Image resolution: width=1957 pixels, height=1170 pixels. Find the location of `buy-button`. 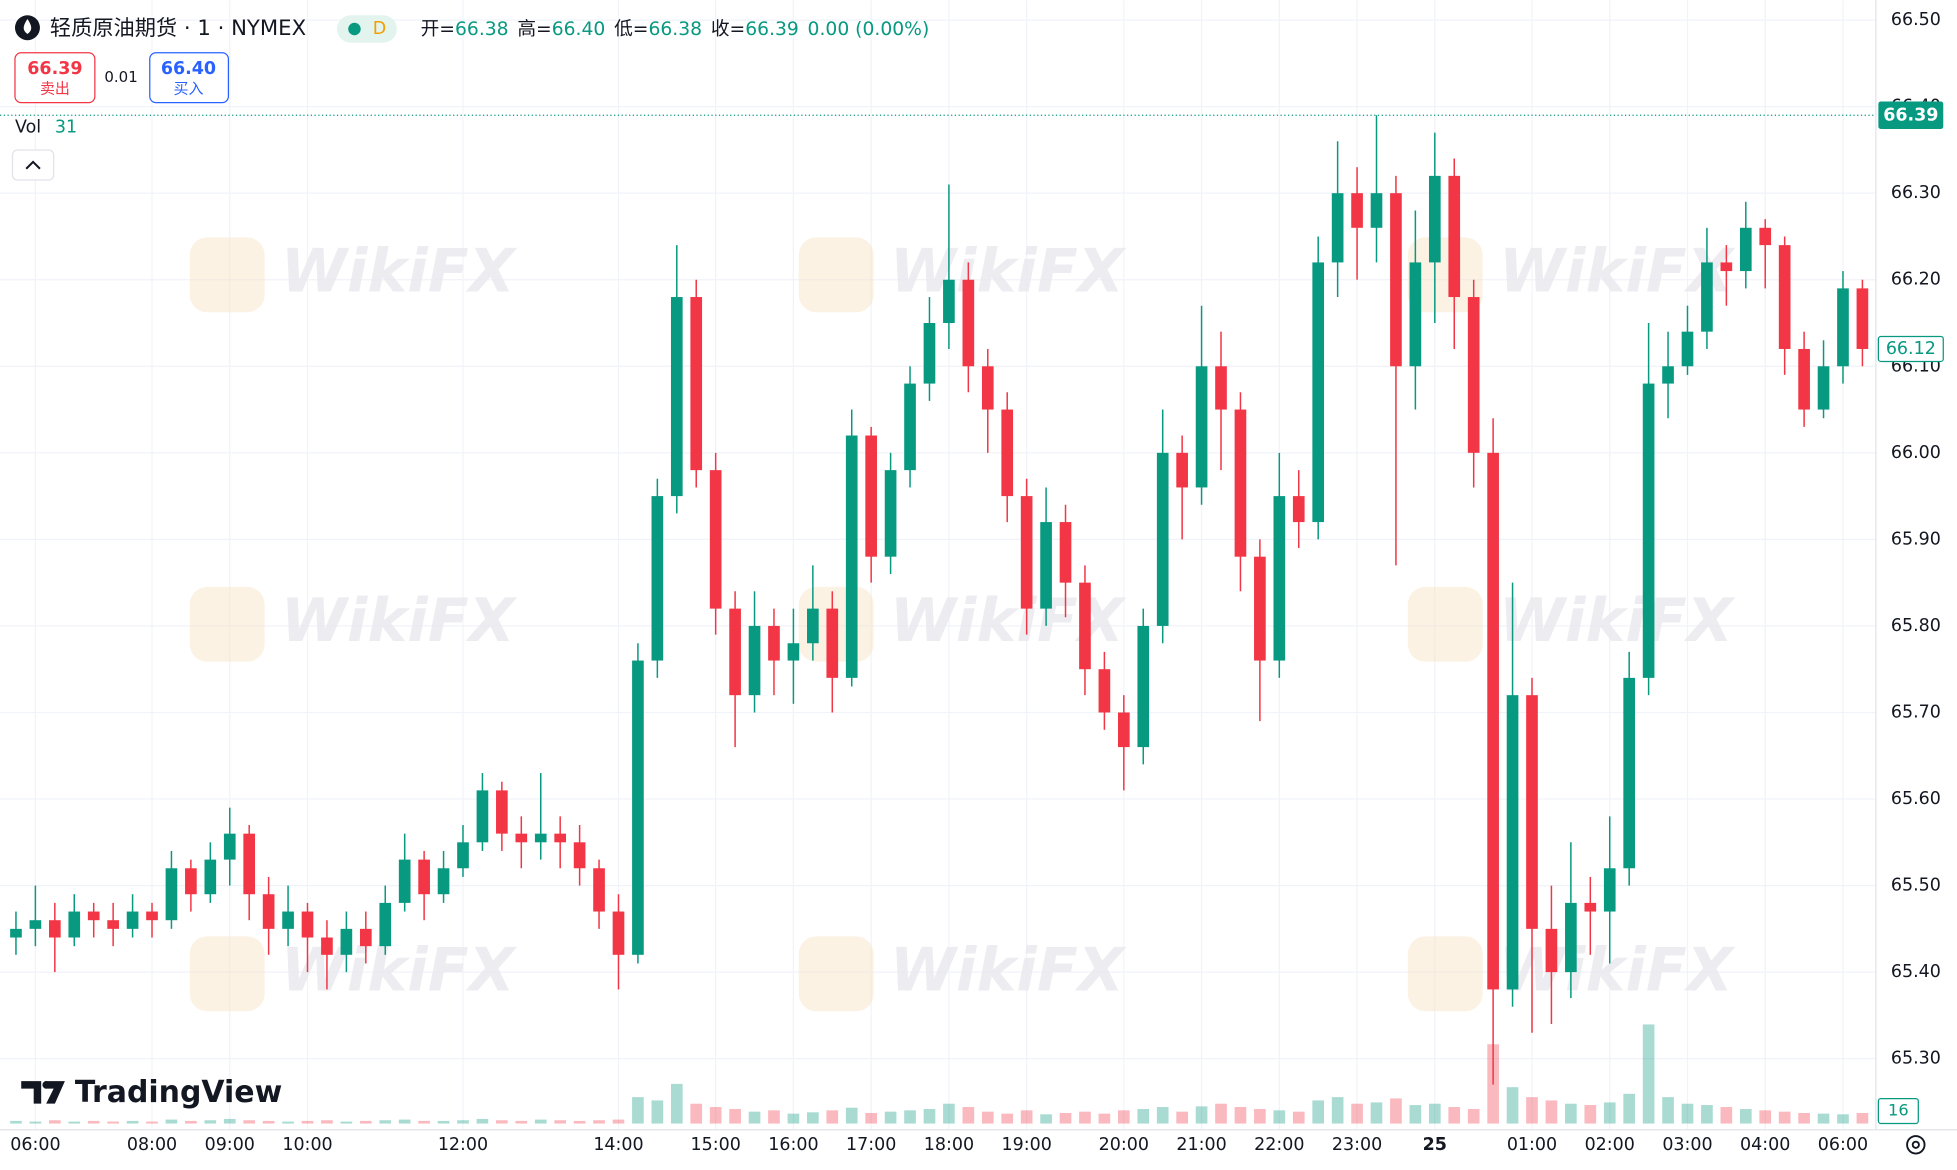

buy-button is located at coordinates (189, 78).